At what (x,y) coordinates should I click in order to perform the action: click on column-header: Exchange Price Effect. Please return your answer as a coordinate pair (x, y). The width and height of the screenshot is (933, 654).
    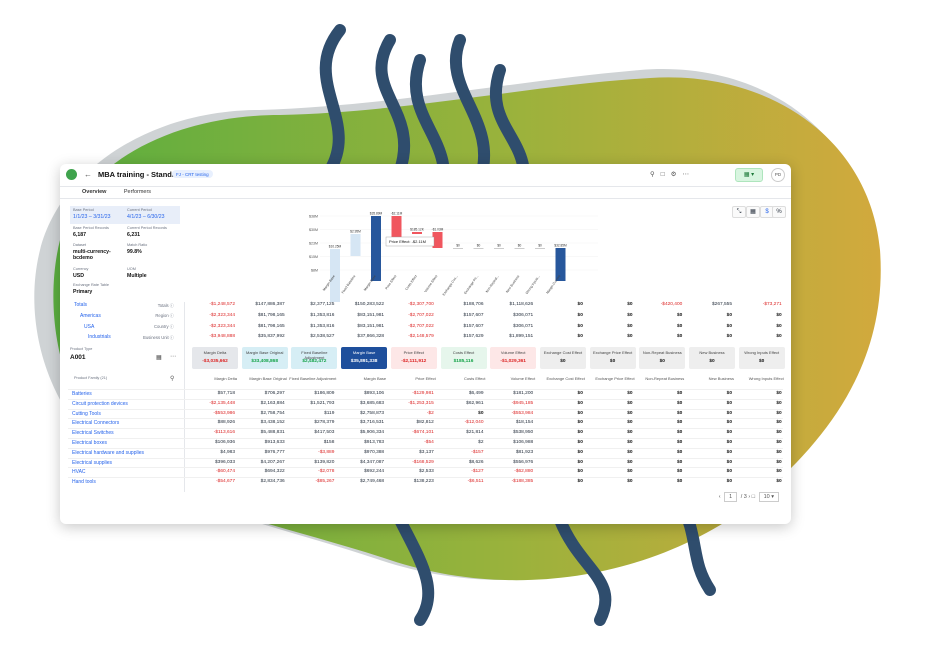
    Looking at the image, I should click on (615, 378).